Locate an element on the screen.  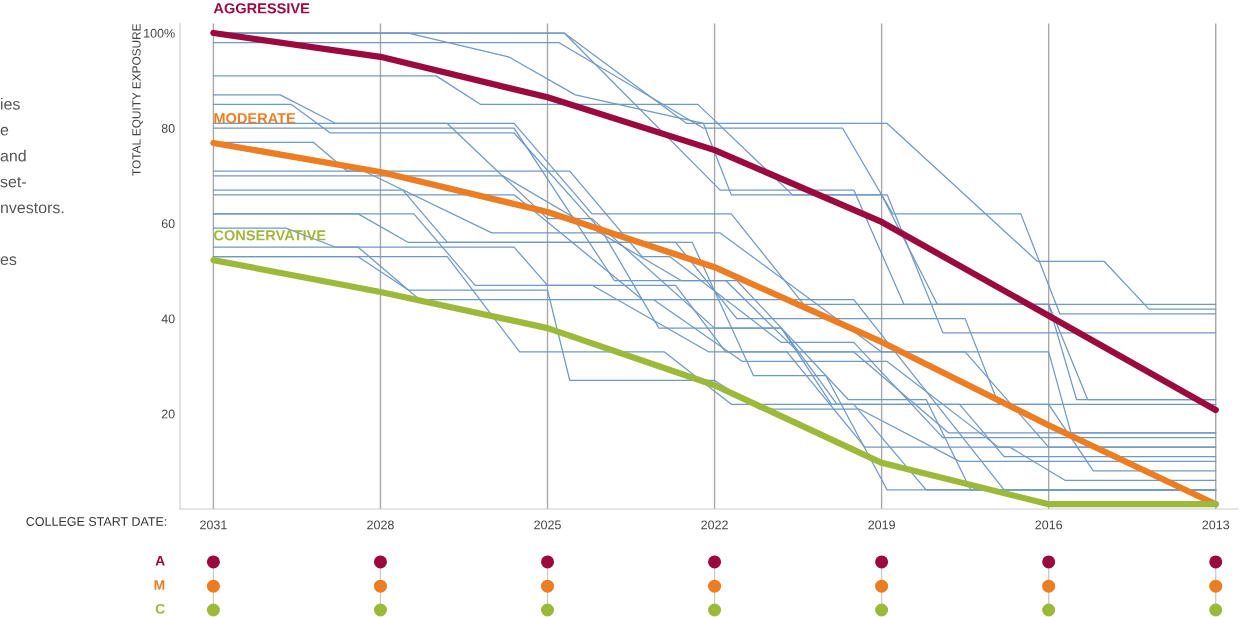
x-tick-label: 2031 is located at coordinates (213, 525).